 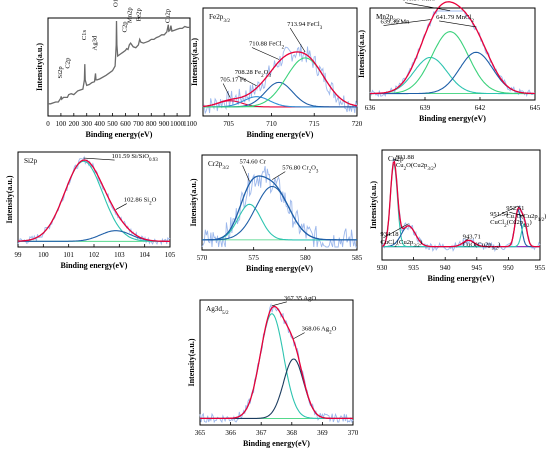 I want to click on peak-label: 708.28 Fe2O3, so click(x=253, y=74).